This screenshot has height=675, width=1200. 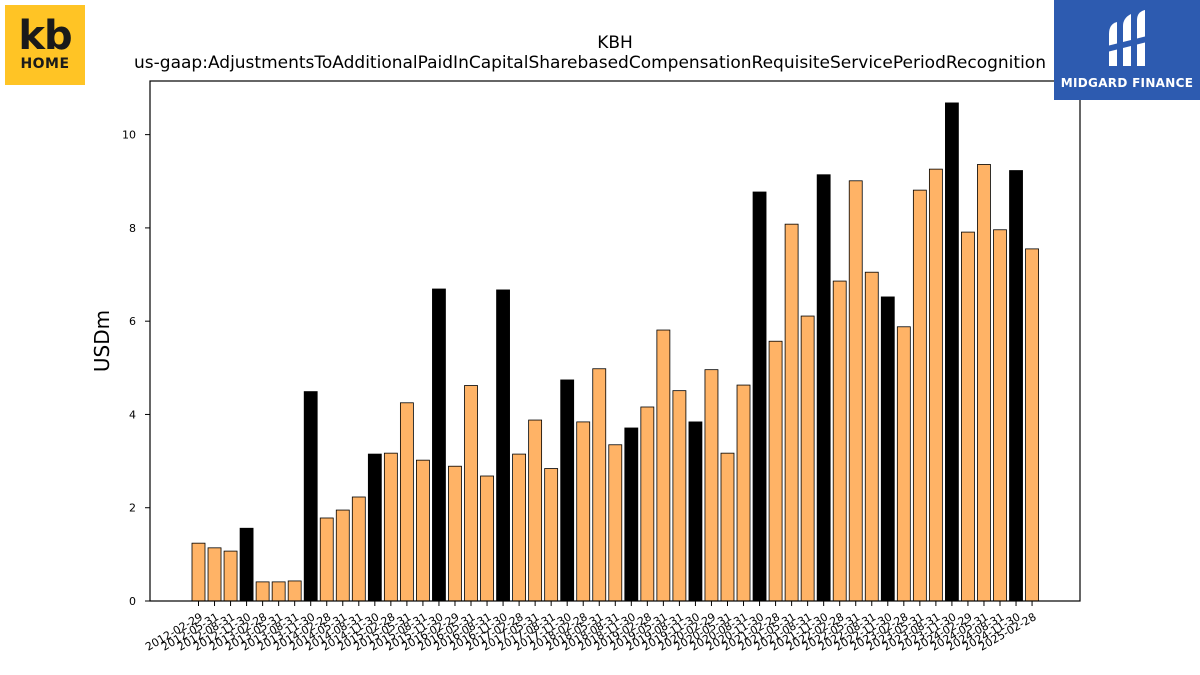 I want to click on y-tick-label: 0, so click(x=132, y=601).